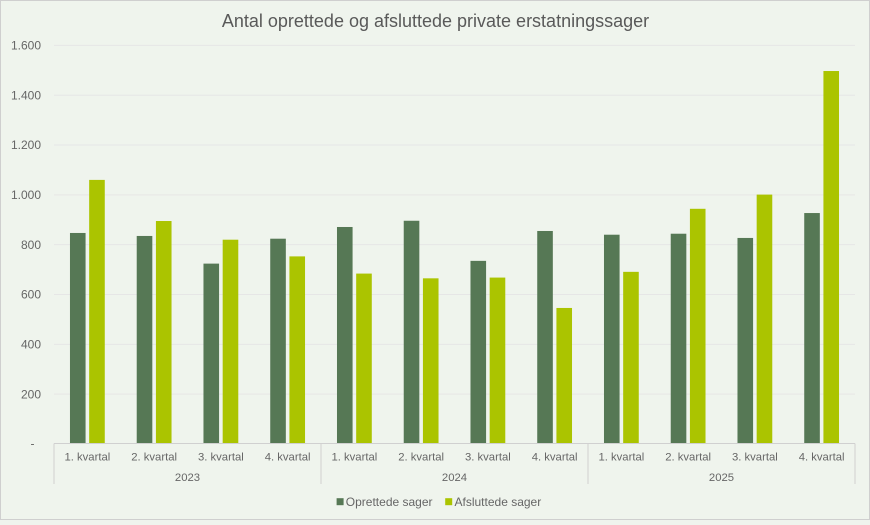  I want to click on svg-text: 600, so click(31, 295).